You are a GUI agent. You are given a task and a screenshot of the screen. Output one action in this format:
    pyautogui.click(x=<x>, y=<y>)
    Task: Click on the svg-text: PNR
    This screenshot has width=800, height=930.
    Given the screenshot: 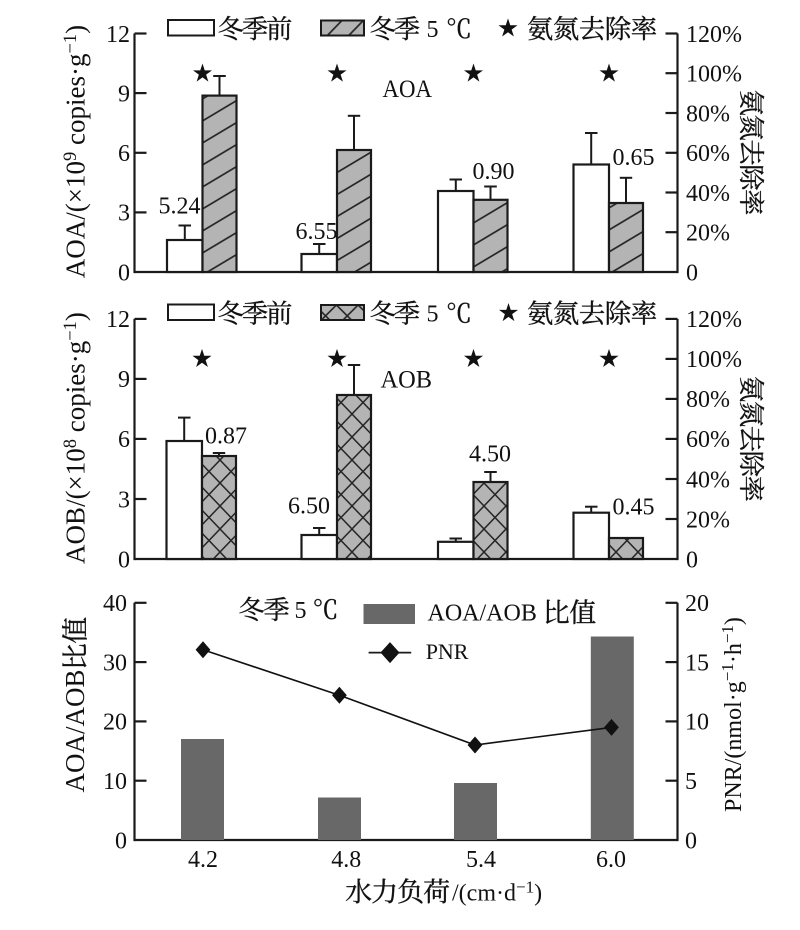 What is the action you would take?
    pyautogui.click(x=447, y=651)
    